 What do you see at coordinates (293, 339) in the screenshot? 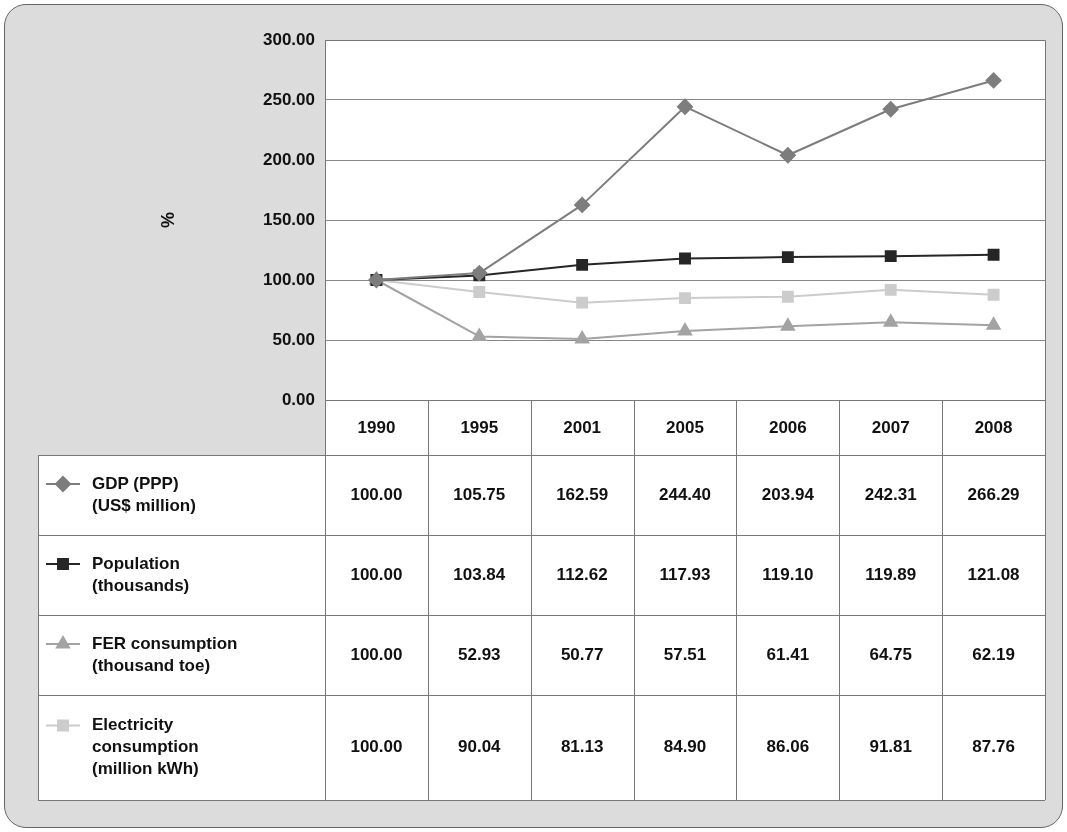
I see `y-tick-label: 50.00` at bounding box center [293, 339].